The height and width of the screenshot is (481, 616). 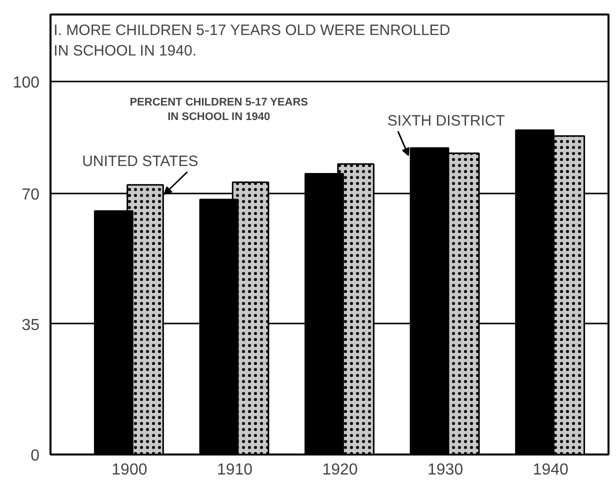 I want to click on y-tick-label: 100, so click(x=26, y=83).